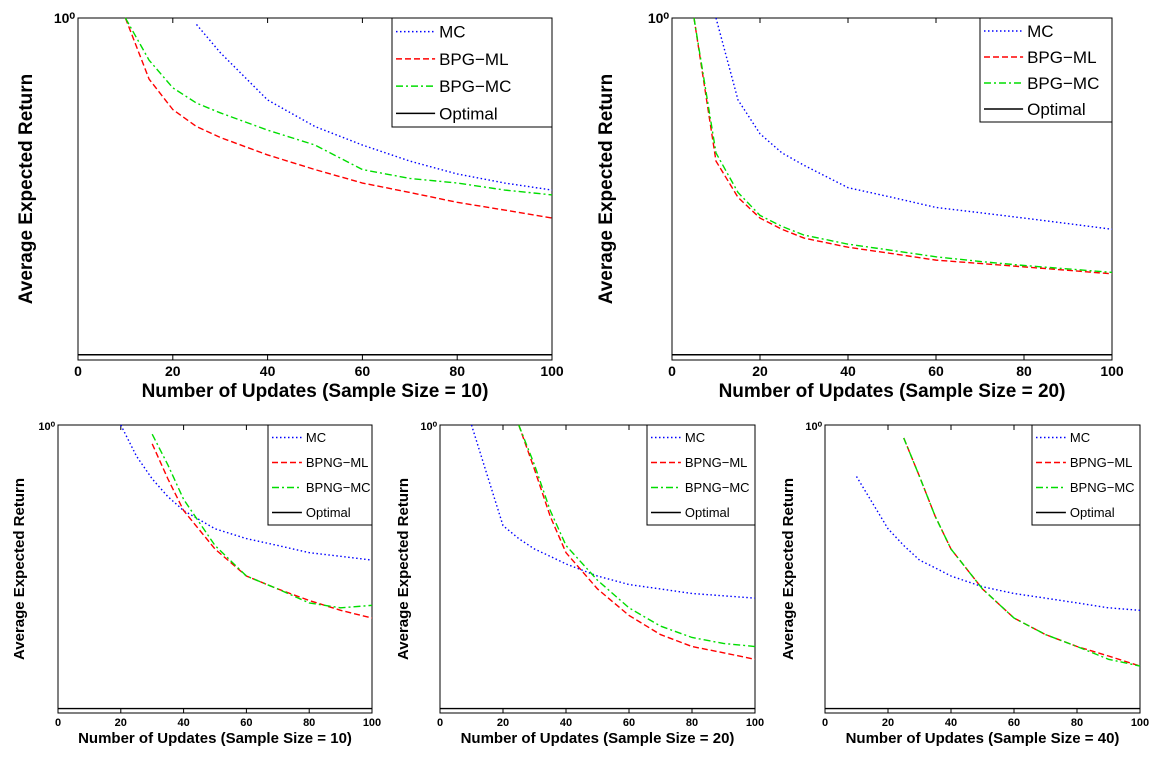  I want to click on x-axis-label: Number of Updates (Sample Size = 40), so click(983, 738).